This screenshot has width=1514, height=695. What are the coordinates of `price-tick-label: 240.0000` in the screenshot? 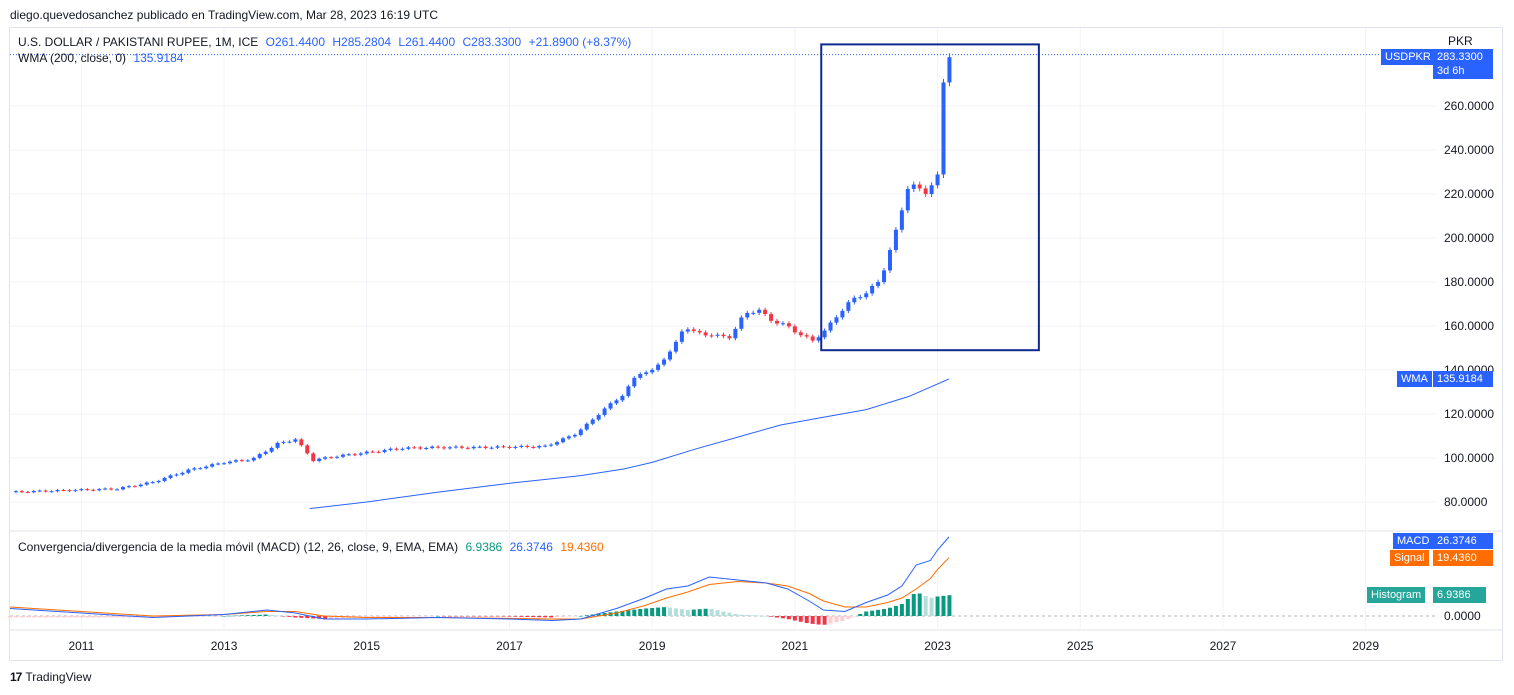 It's located at (1469, 150).